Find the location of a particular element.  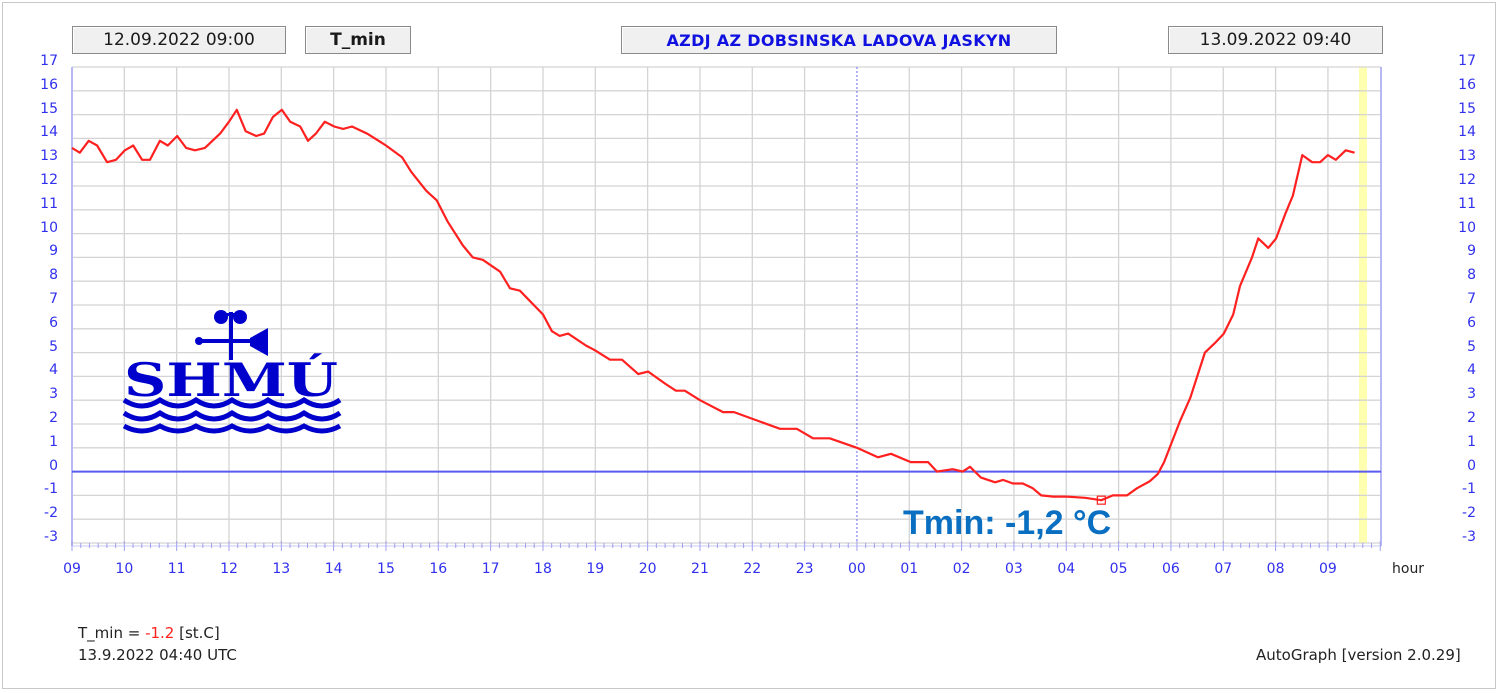

footer-value-line: T_min = -1.2 [st.C] is located at coordinates (149, 633).